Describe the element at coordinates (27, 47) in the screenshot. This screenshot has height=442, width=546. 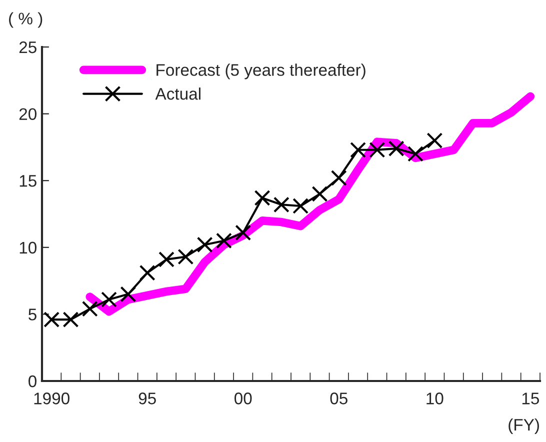
I see `y-tick-label: 25` at that location.